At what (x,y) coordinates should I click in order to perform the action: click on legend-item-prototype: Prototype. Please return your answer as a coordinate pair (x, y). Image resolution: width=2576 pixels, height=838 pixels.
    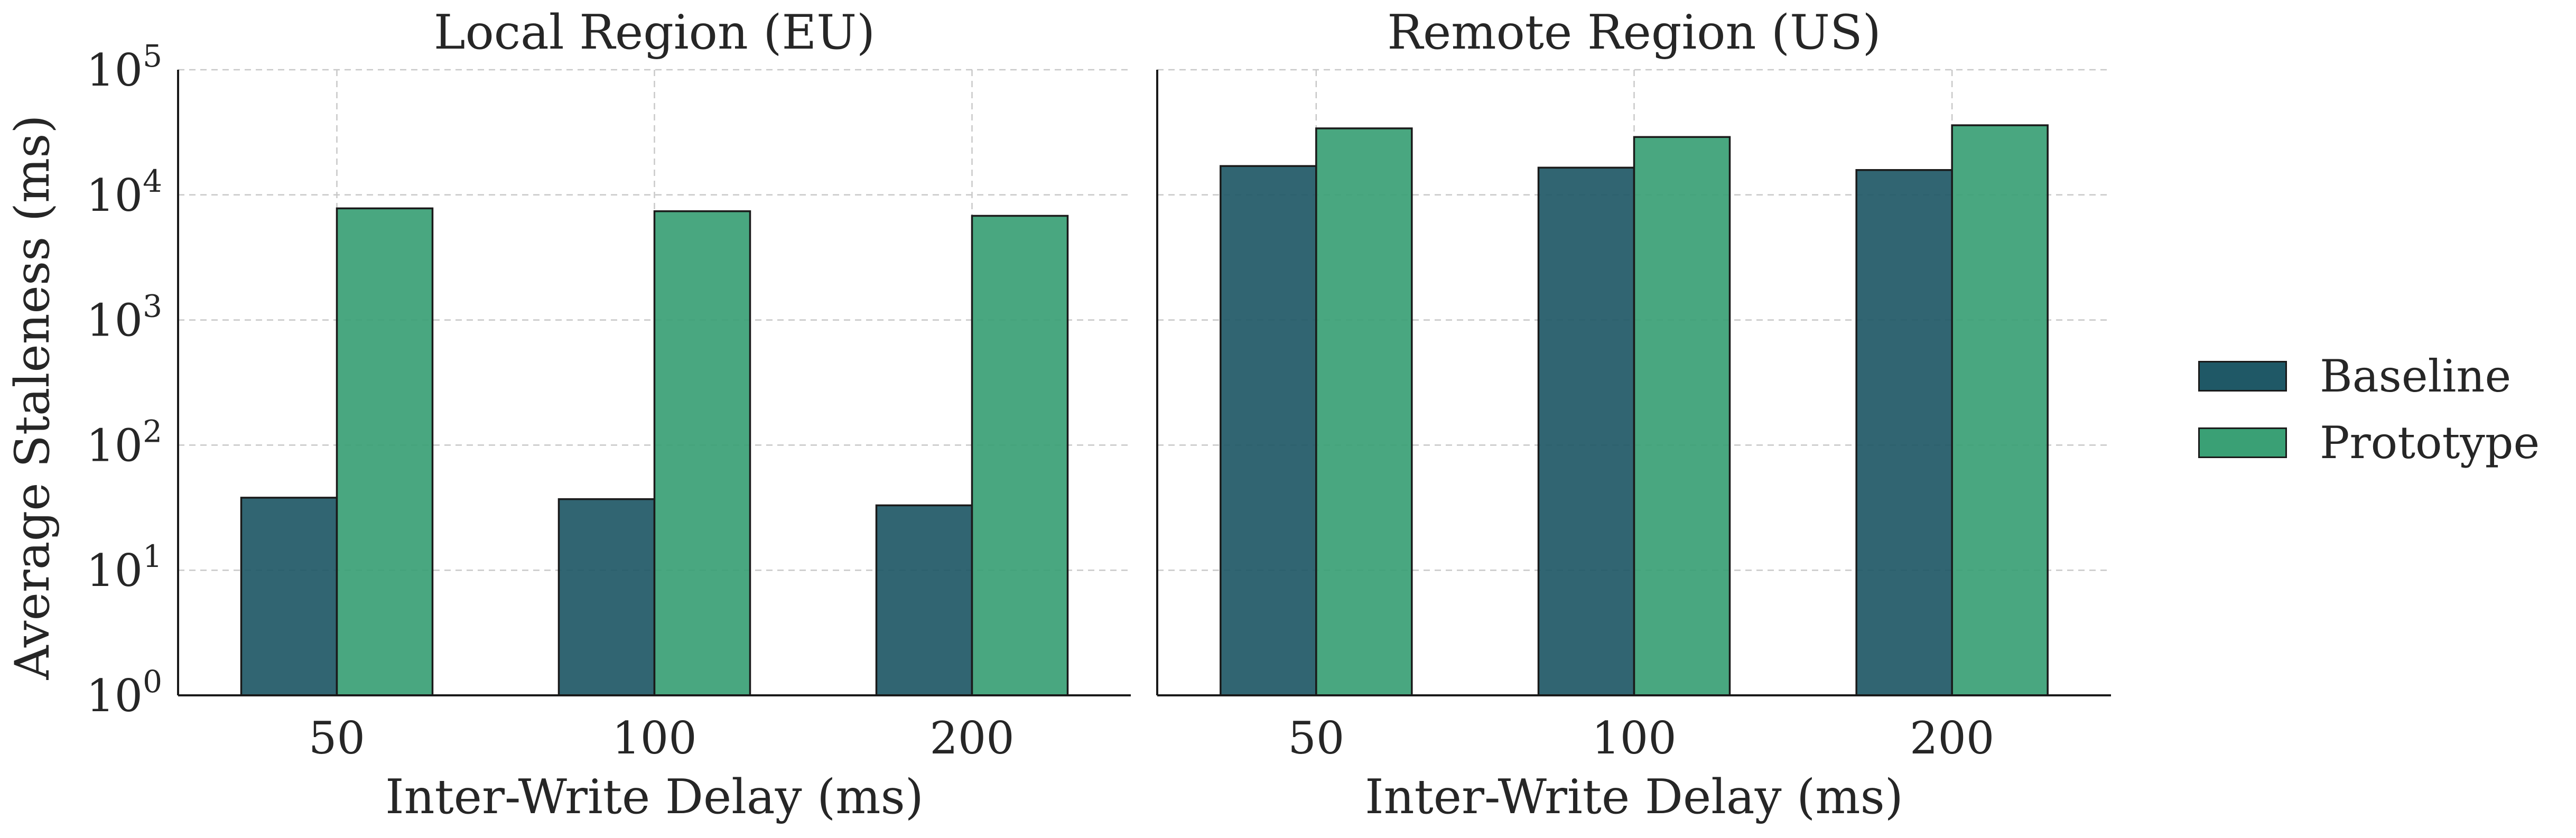
    Looking at the image, I should click on (2383, 443).